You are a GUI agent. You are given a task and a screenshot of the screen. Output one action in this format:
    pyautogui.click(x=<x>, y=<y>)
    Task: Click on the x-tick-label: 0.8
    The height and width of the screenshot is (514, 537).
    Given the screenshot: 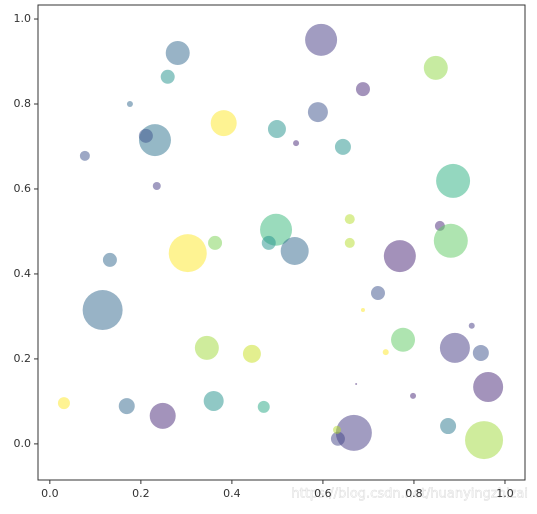 What is the action you would take?
    pyautogui.click(x=414, y=493)
    